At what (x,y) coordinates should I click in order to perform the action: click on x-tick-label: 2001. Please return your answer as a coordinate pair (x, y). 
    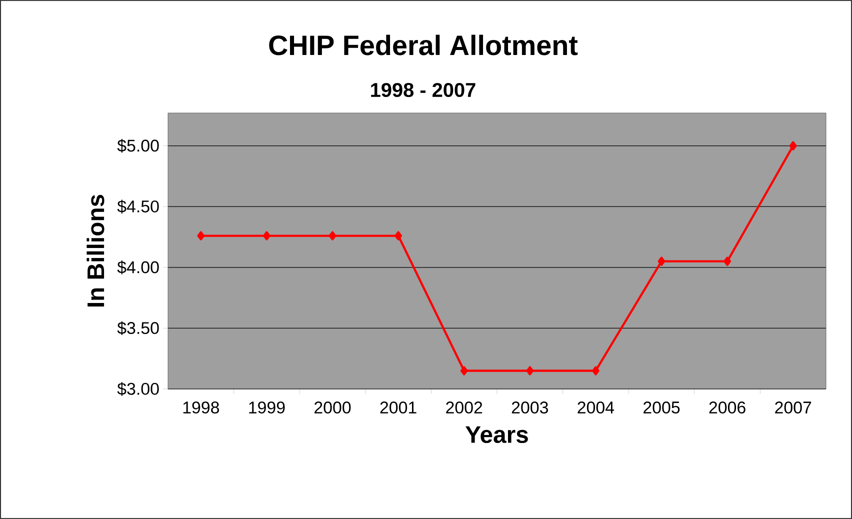
    Looking at the image, I should click on (398, 408).